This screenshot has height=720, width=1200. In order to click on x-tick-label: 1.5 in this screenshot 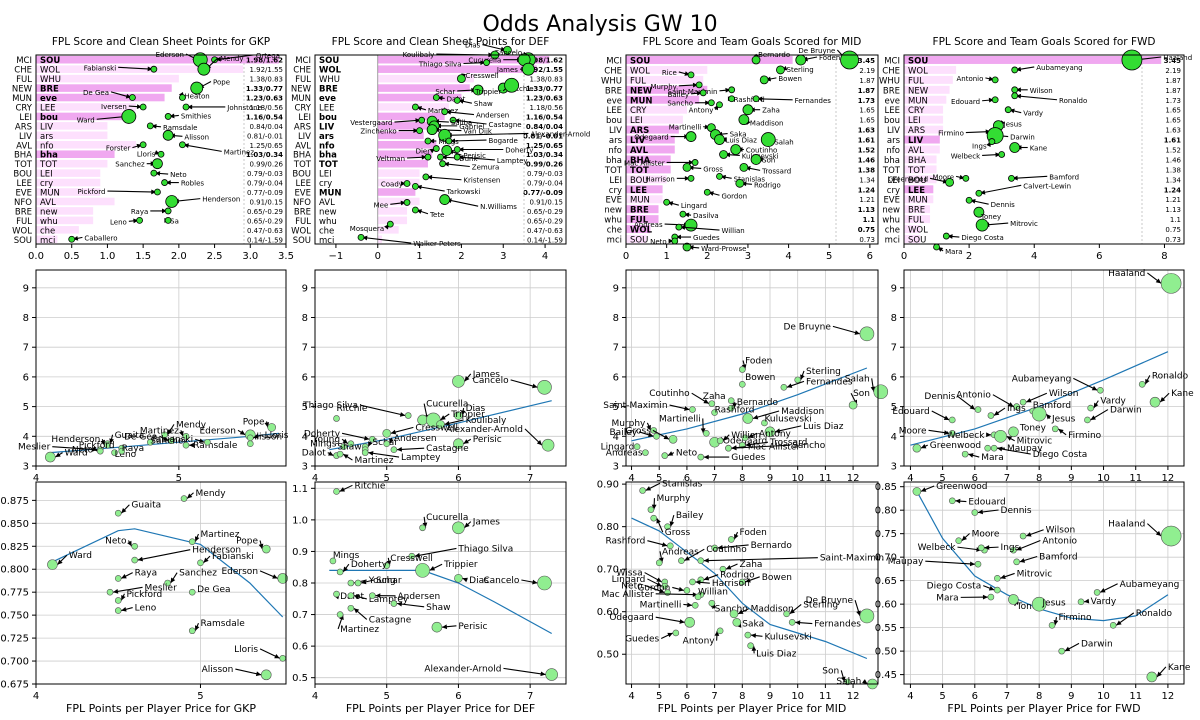, I will do `click(143, 256)`.